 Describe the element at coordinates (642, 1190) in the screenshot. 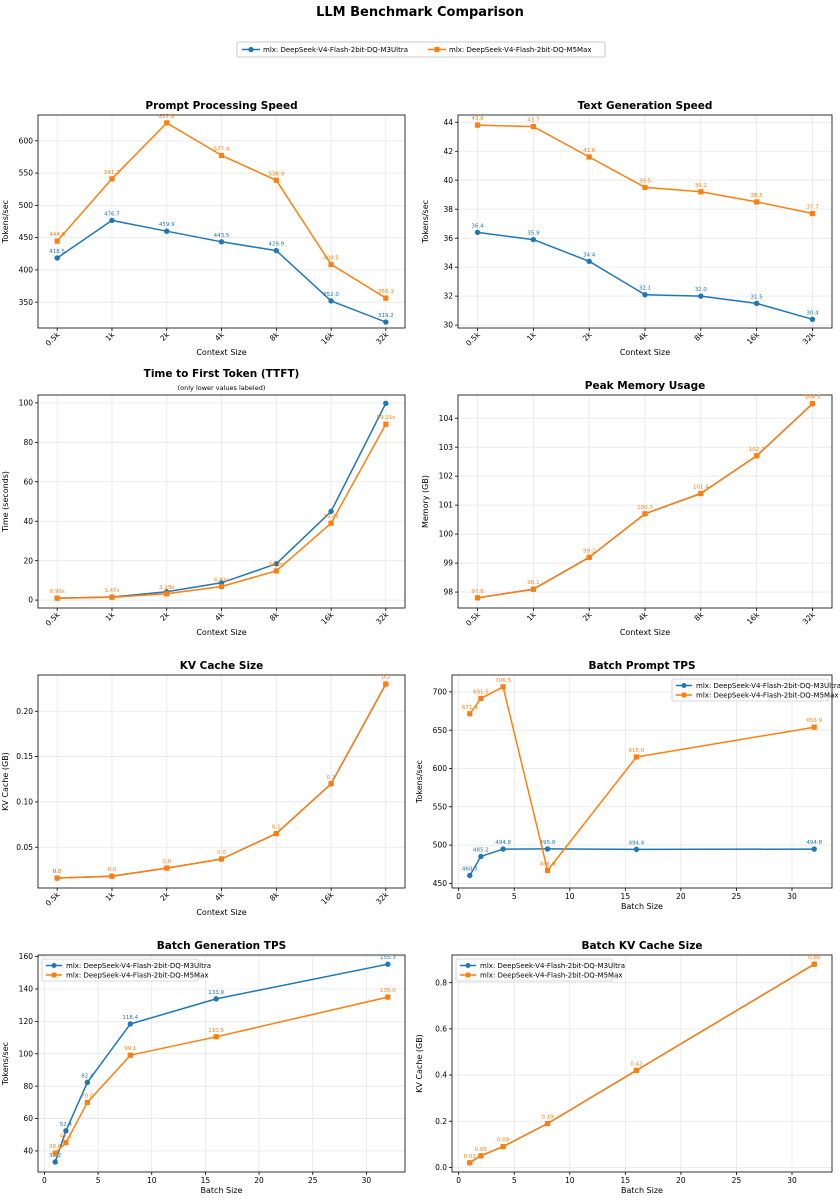

I see `x-axis-label: Batch Size` at that location.